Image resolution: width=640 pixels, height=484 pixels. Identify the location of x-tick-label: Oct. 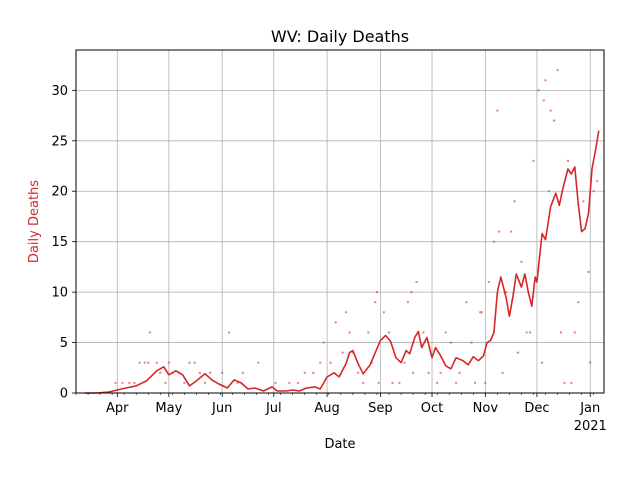
(432, 408).